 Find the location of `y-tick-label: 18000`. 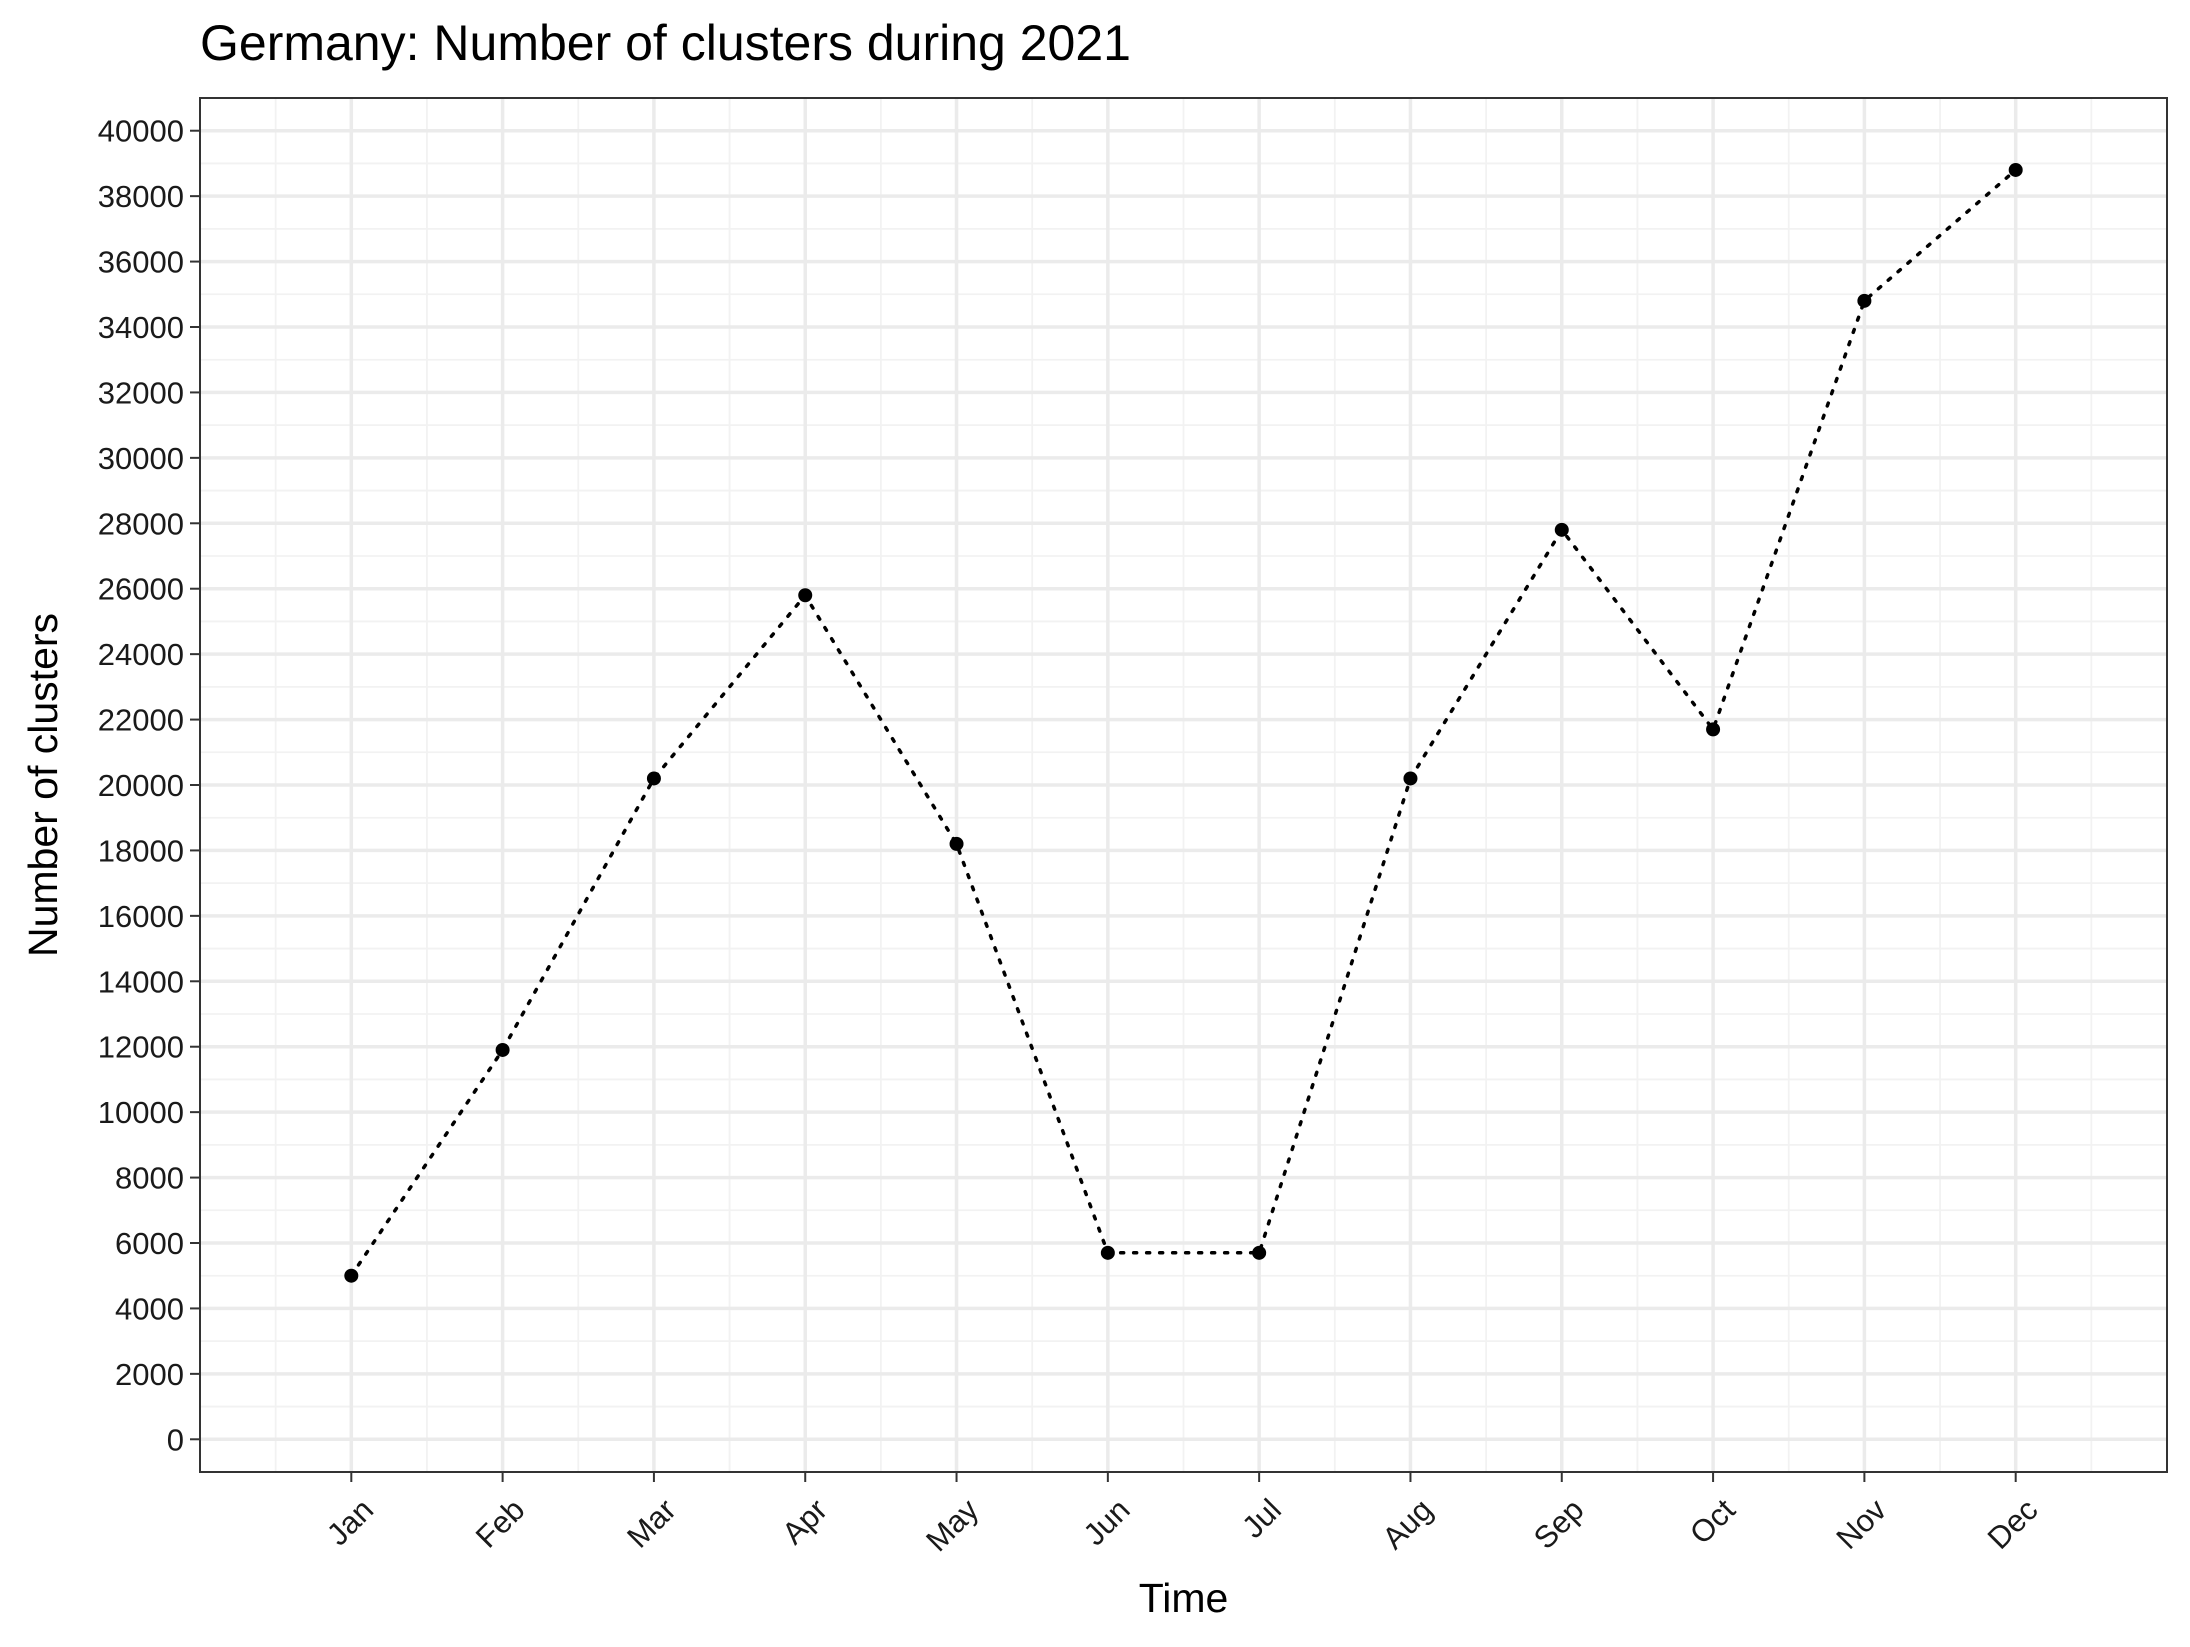

y-tick-label: 18000 is located at coordinates (141, 850).